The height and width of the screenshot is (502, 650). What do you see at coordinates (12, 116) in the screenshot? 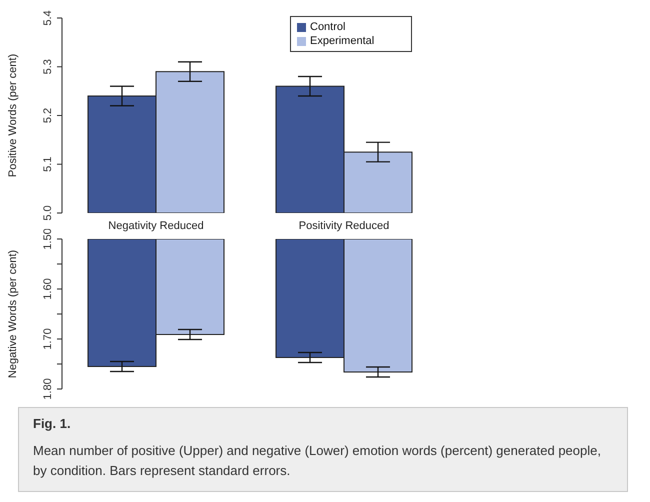
I see `y-axis-title: Positive Words (per cent)` at bounding box center [12, 116].